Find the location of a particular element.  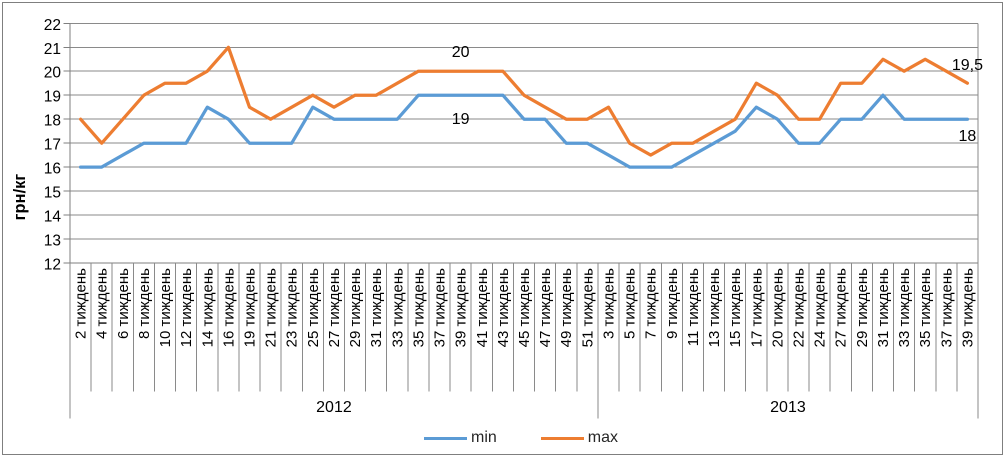

x-tick-label: 4 тиждень is located at coordinates (102, 303).